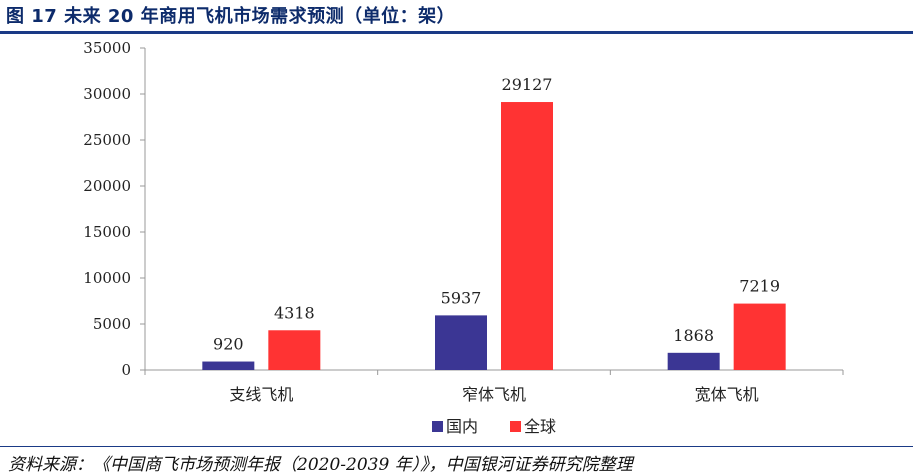  I want to click on y-tick-label: 5000, so click(112, 324).